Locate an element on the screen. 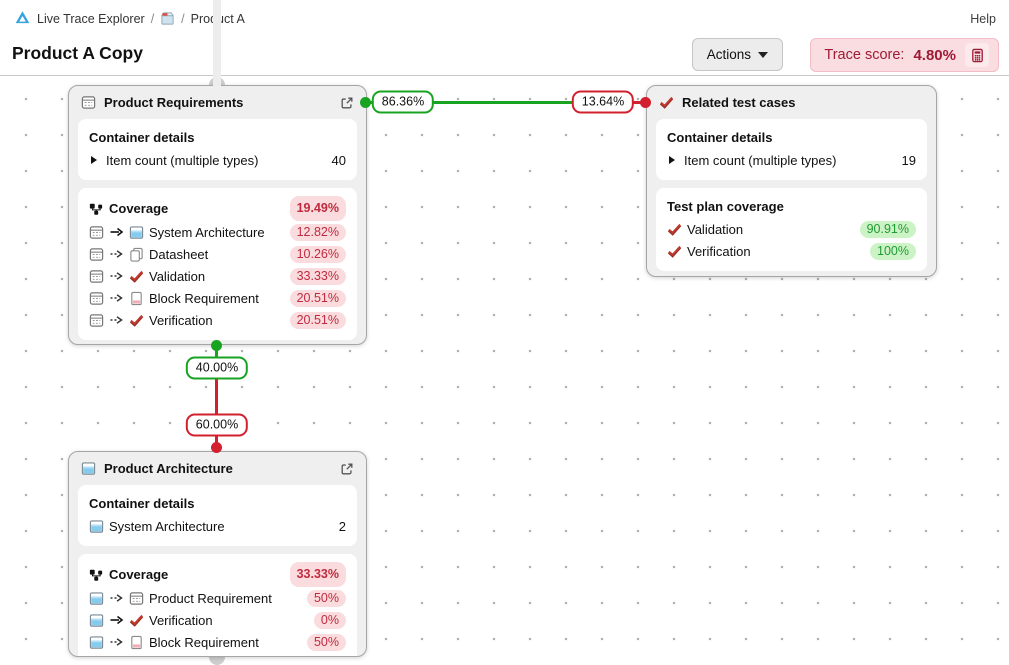 Image resolution: width=1009 pixels, height=665 pixels. coverage-row-label: Datasheet is located at coordinates (179, 254).